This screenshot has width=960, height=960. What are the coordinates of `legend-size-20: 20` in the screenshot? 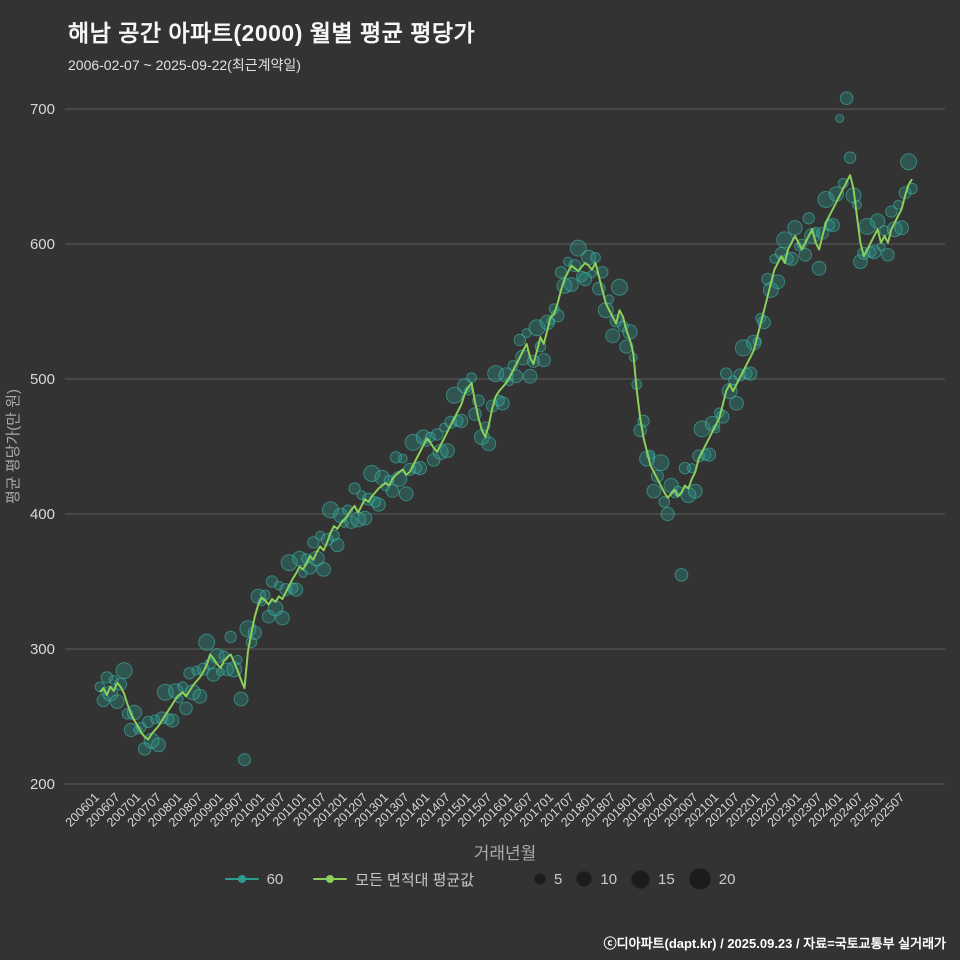 It's located at (712, 879).